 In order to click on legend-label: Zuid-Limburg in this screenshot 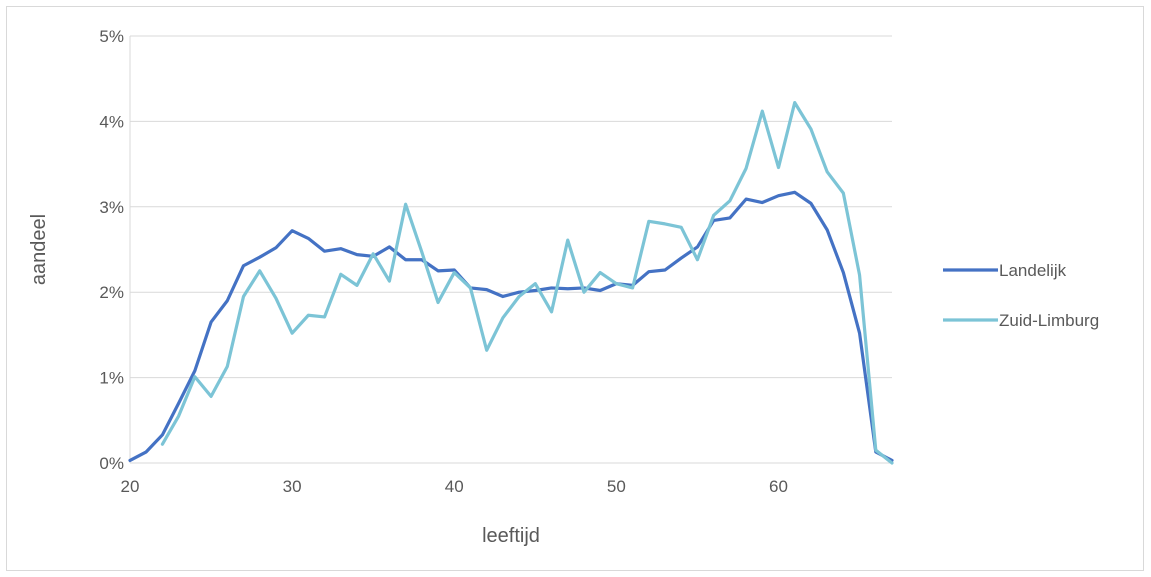, I will do `click(1049, 320)`.